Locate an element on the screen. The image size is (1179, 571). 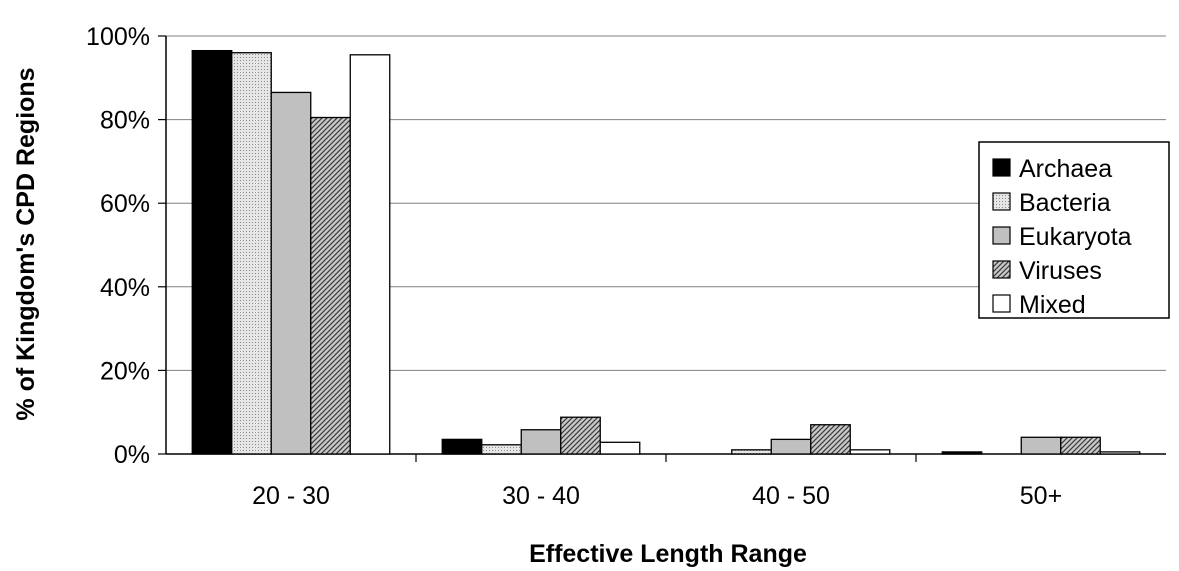
legend: Archaea Bacteria Eukaryota Viruses Mixed is located at coordinates (1074, 230).